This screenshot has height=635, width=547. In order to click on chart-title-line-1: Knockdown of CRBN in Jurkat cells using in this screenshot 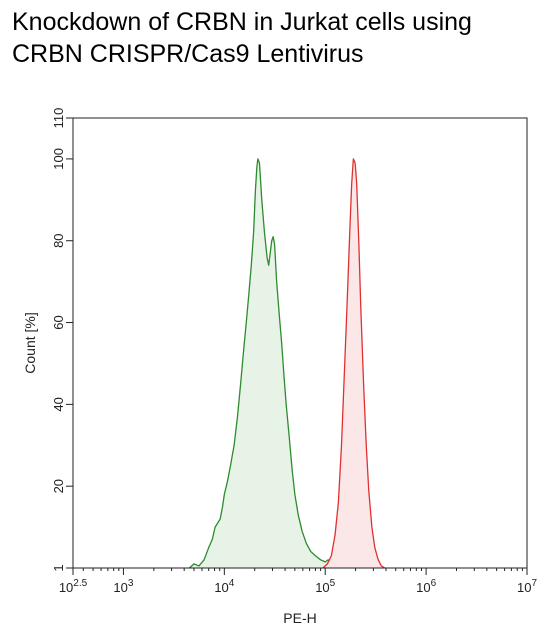, I will do `click(242, 22)`.